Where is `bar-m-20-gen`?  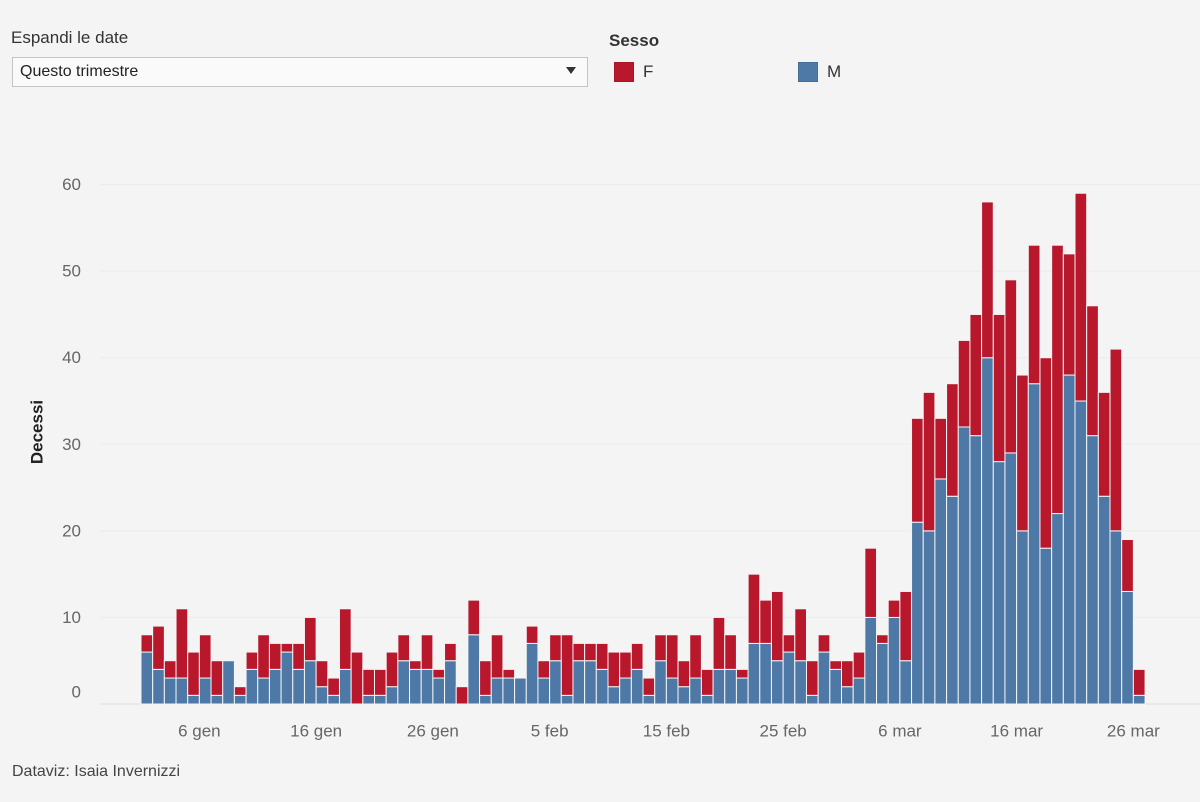
bar-m-20-gen is located at coordinates (369, 699).